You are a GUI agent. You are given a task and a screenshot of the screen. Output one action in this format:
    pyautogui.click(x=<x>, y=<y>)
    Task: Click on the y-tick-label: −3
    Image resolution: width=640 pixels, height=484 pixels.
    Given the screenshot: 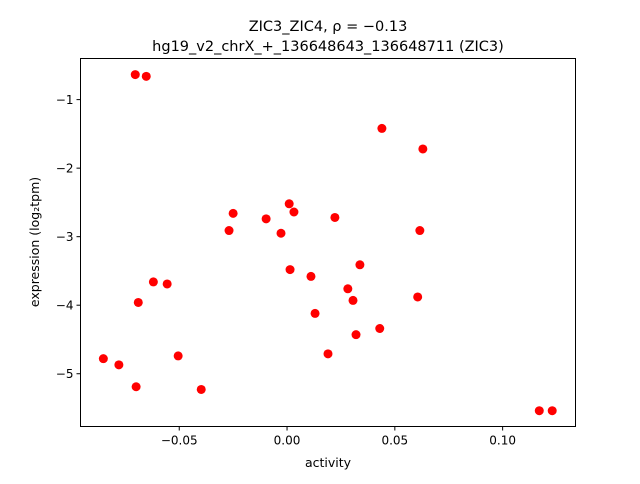 What is the action you would take?
    pyautogui.click(x=65, y=237)
    